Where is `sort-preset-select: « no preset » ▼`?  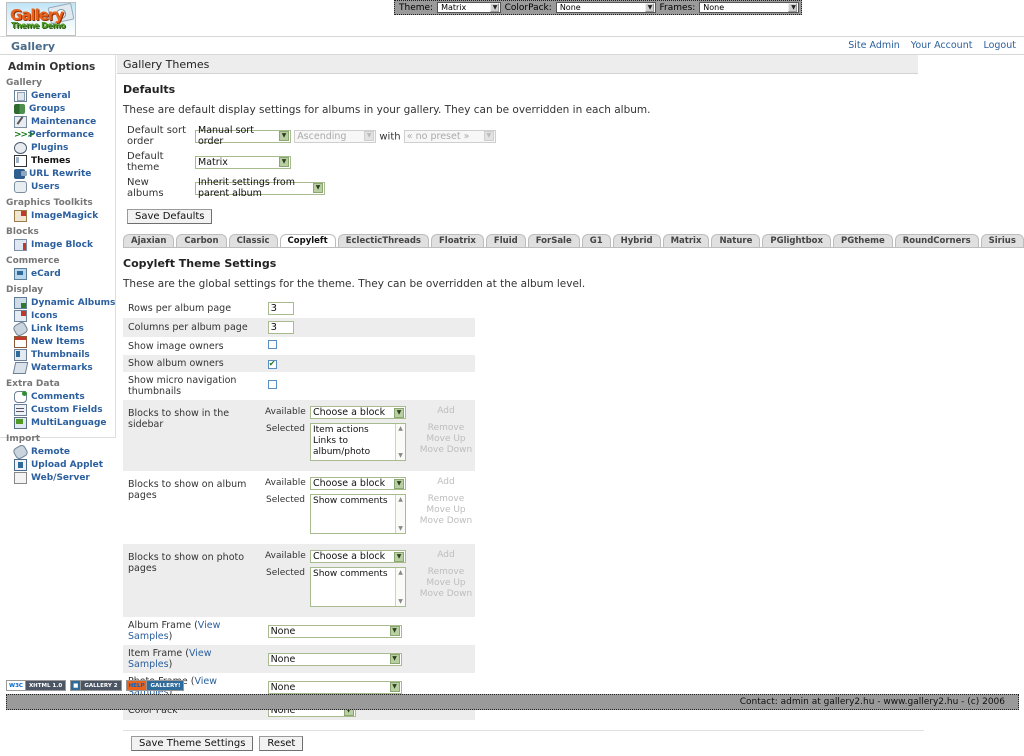 sort-preset-select: « no preset » ▼ is located at coordinates (449, 136).